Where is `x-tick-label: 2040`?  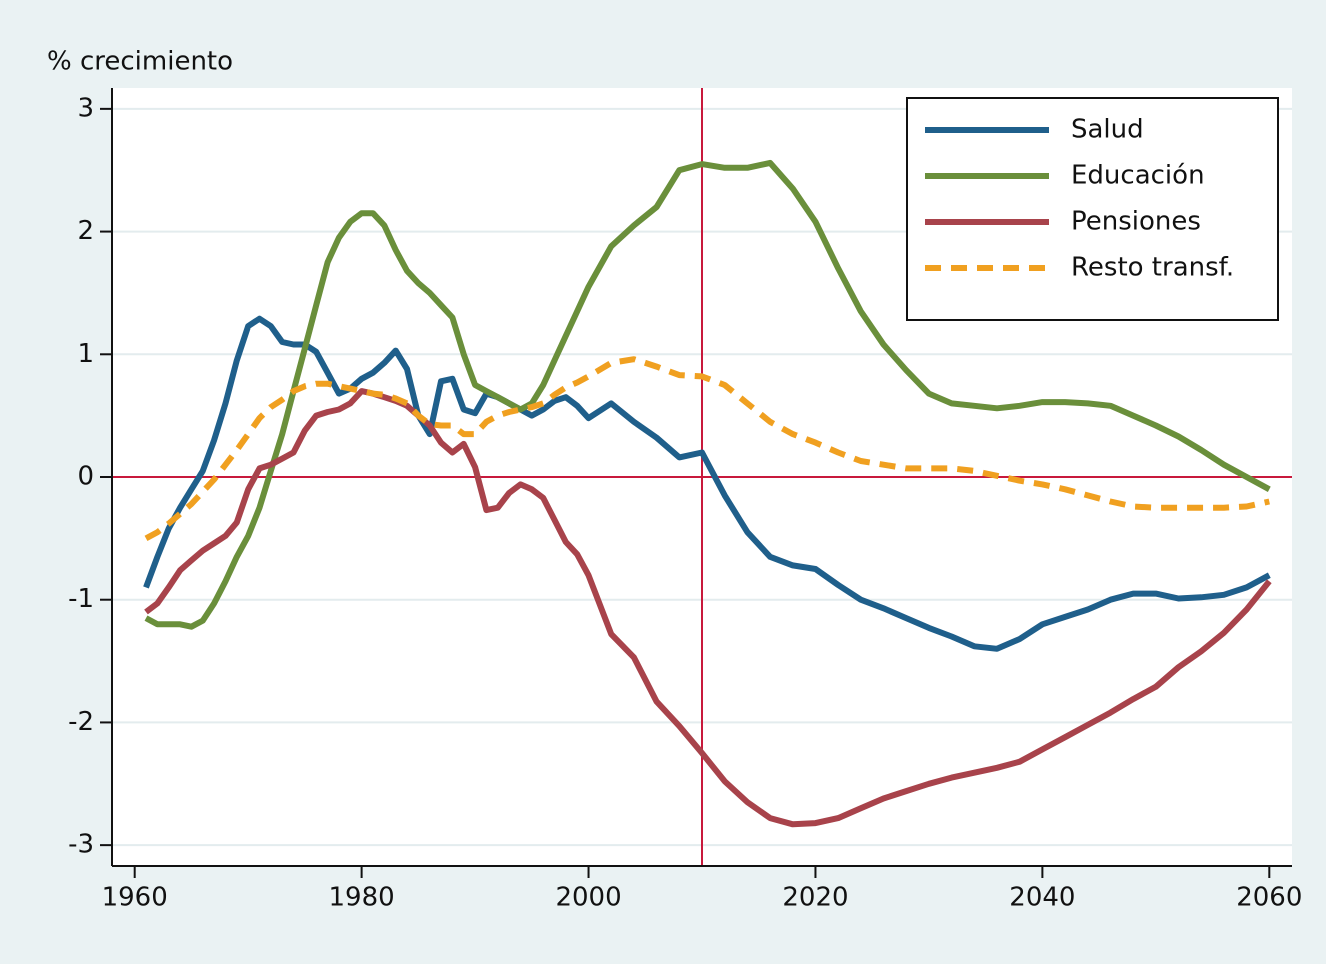 x-tick-label: 2040 is located at coordinates (1042, 898).